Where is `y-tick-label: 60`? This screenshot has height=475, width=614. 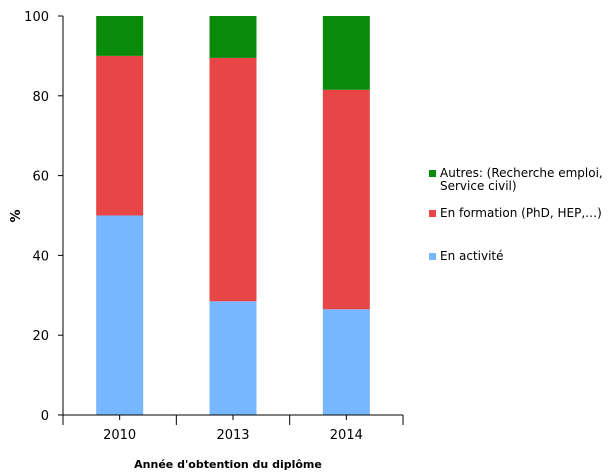 y-tick-label: 60 is located at coordinates (40, 177).